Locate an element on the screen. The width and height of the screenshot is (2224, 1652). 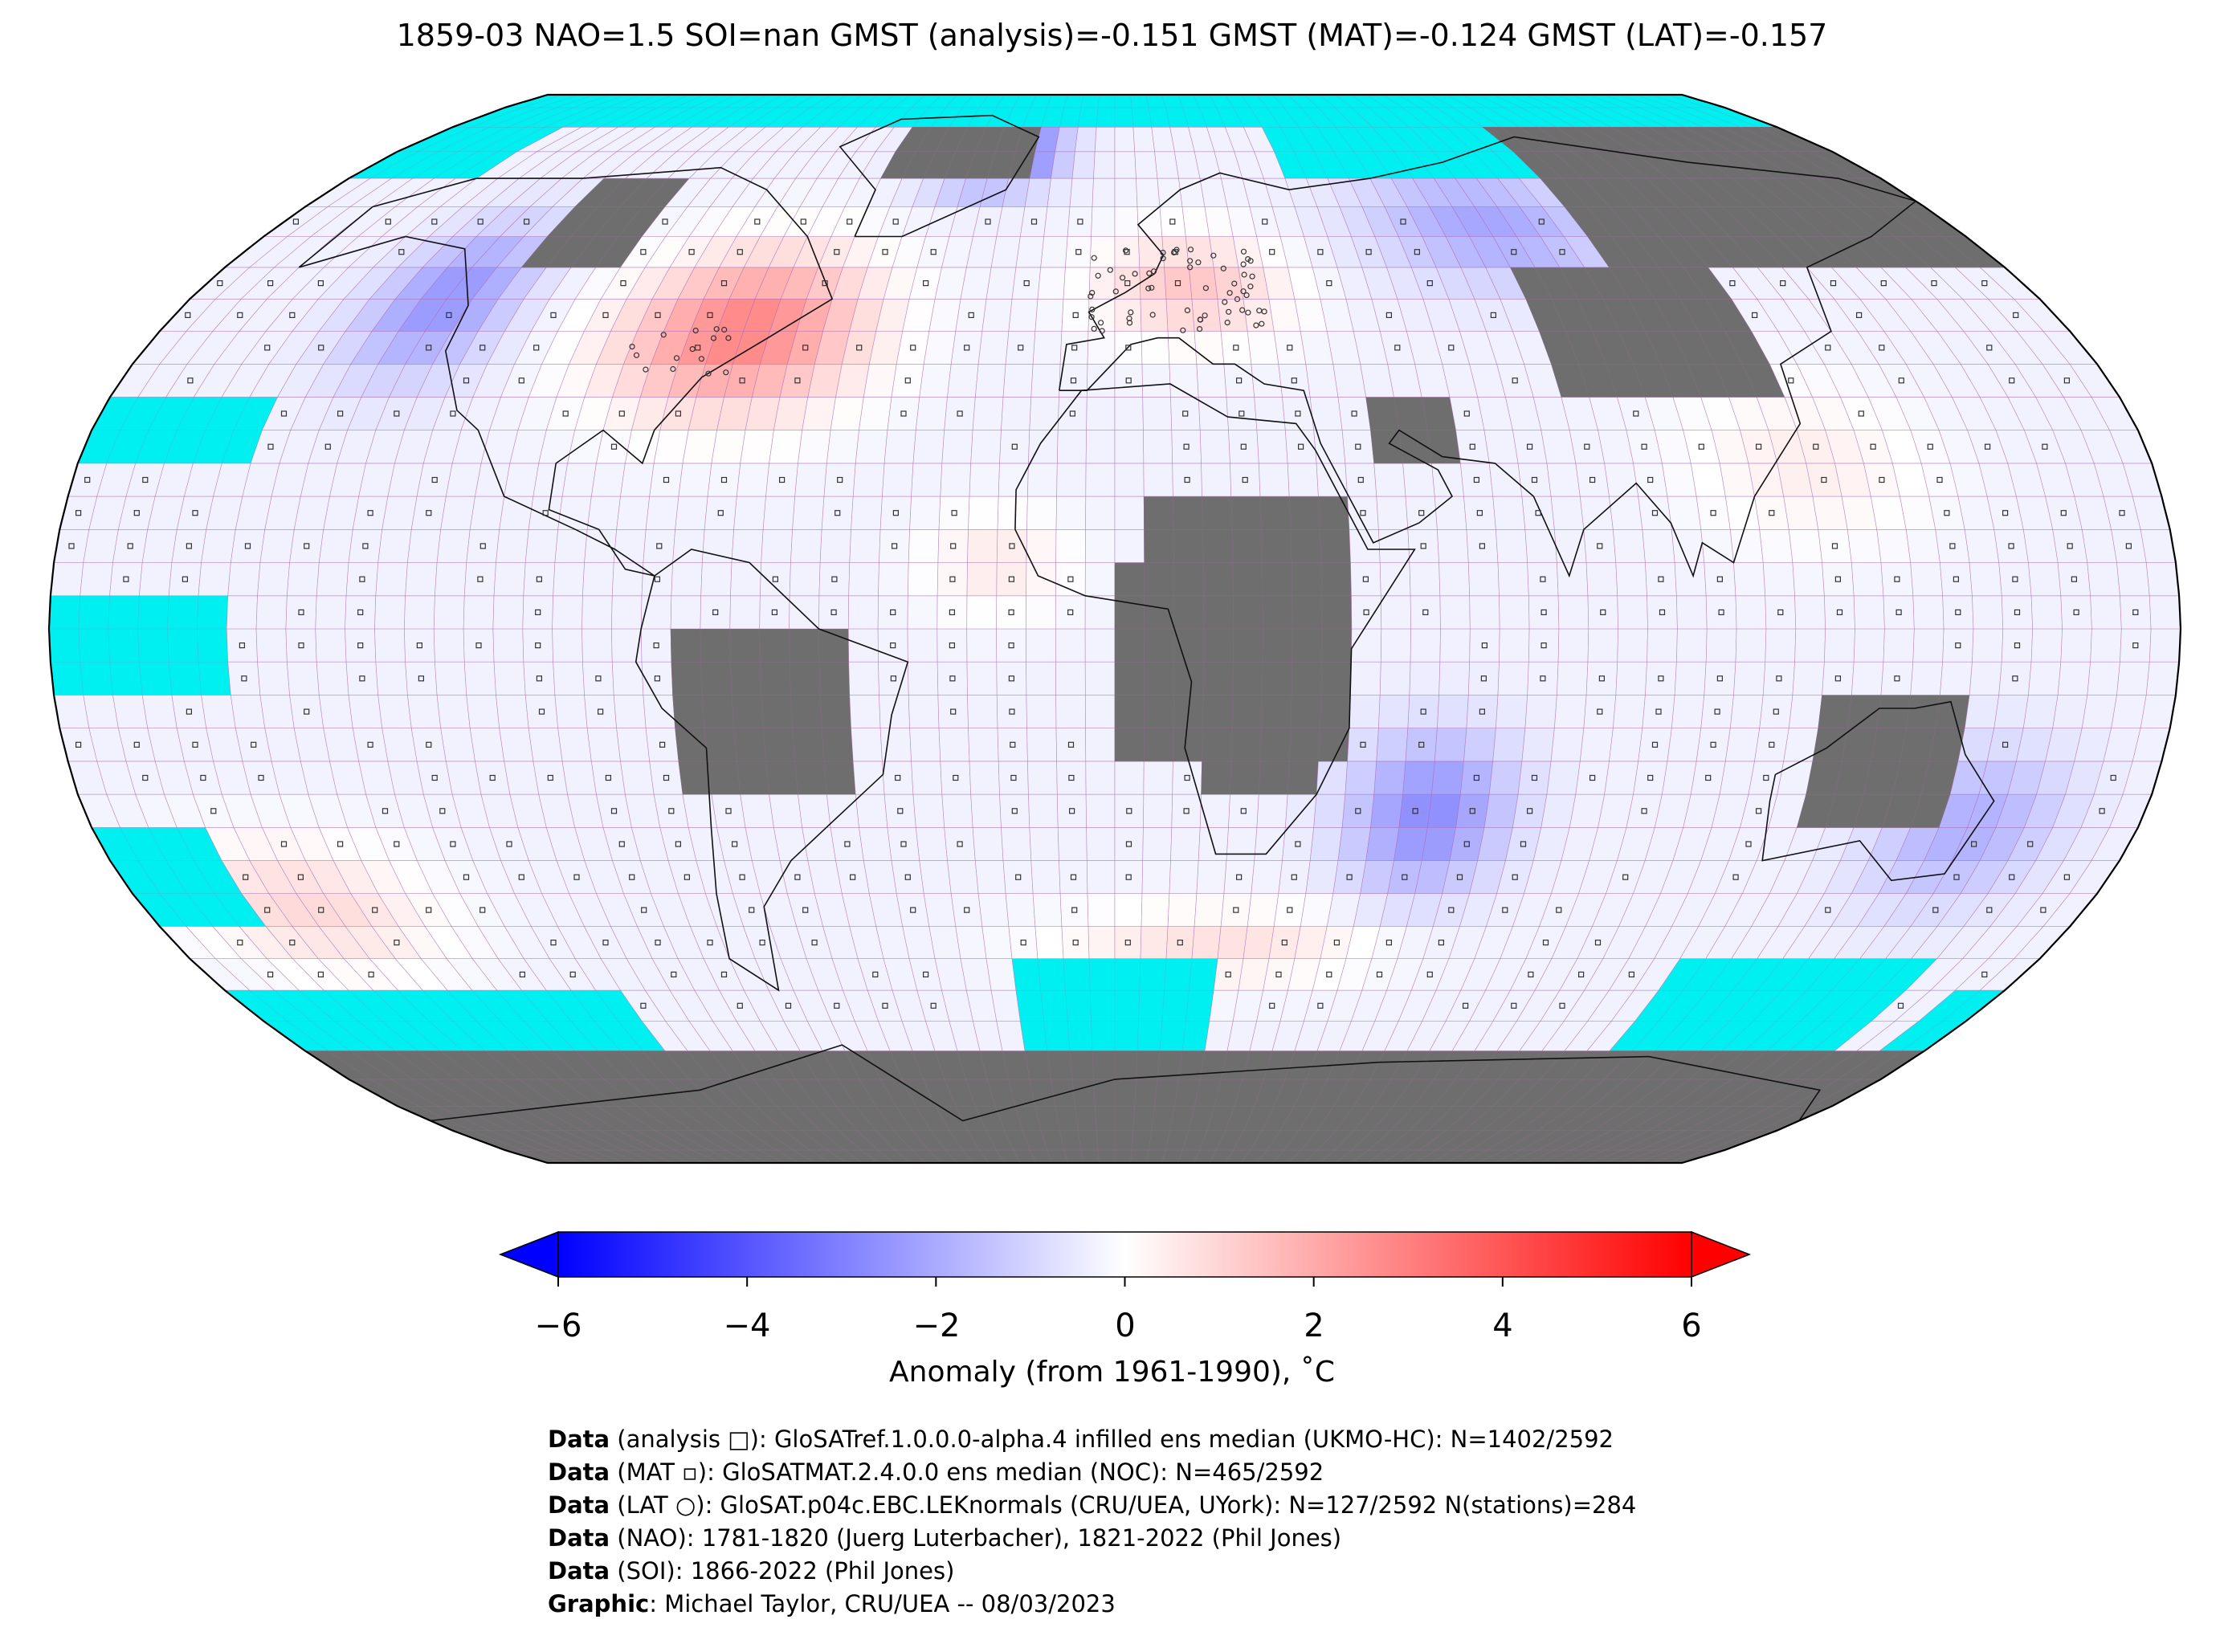
colorbar-tick-label: 0 is located at coordinates (1125, 1325).